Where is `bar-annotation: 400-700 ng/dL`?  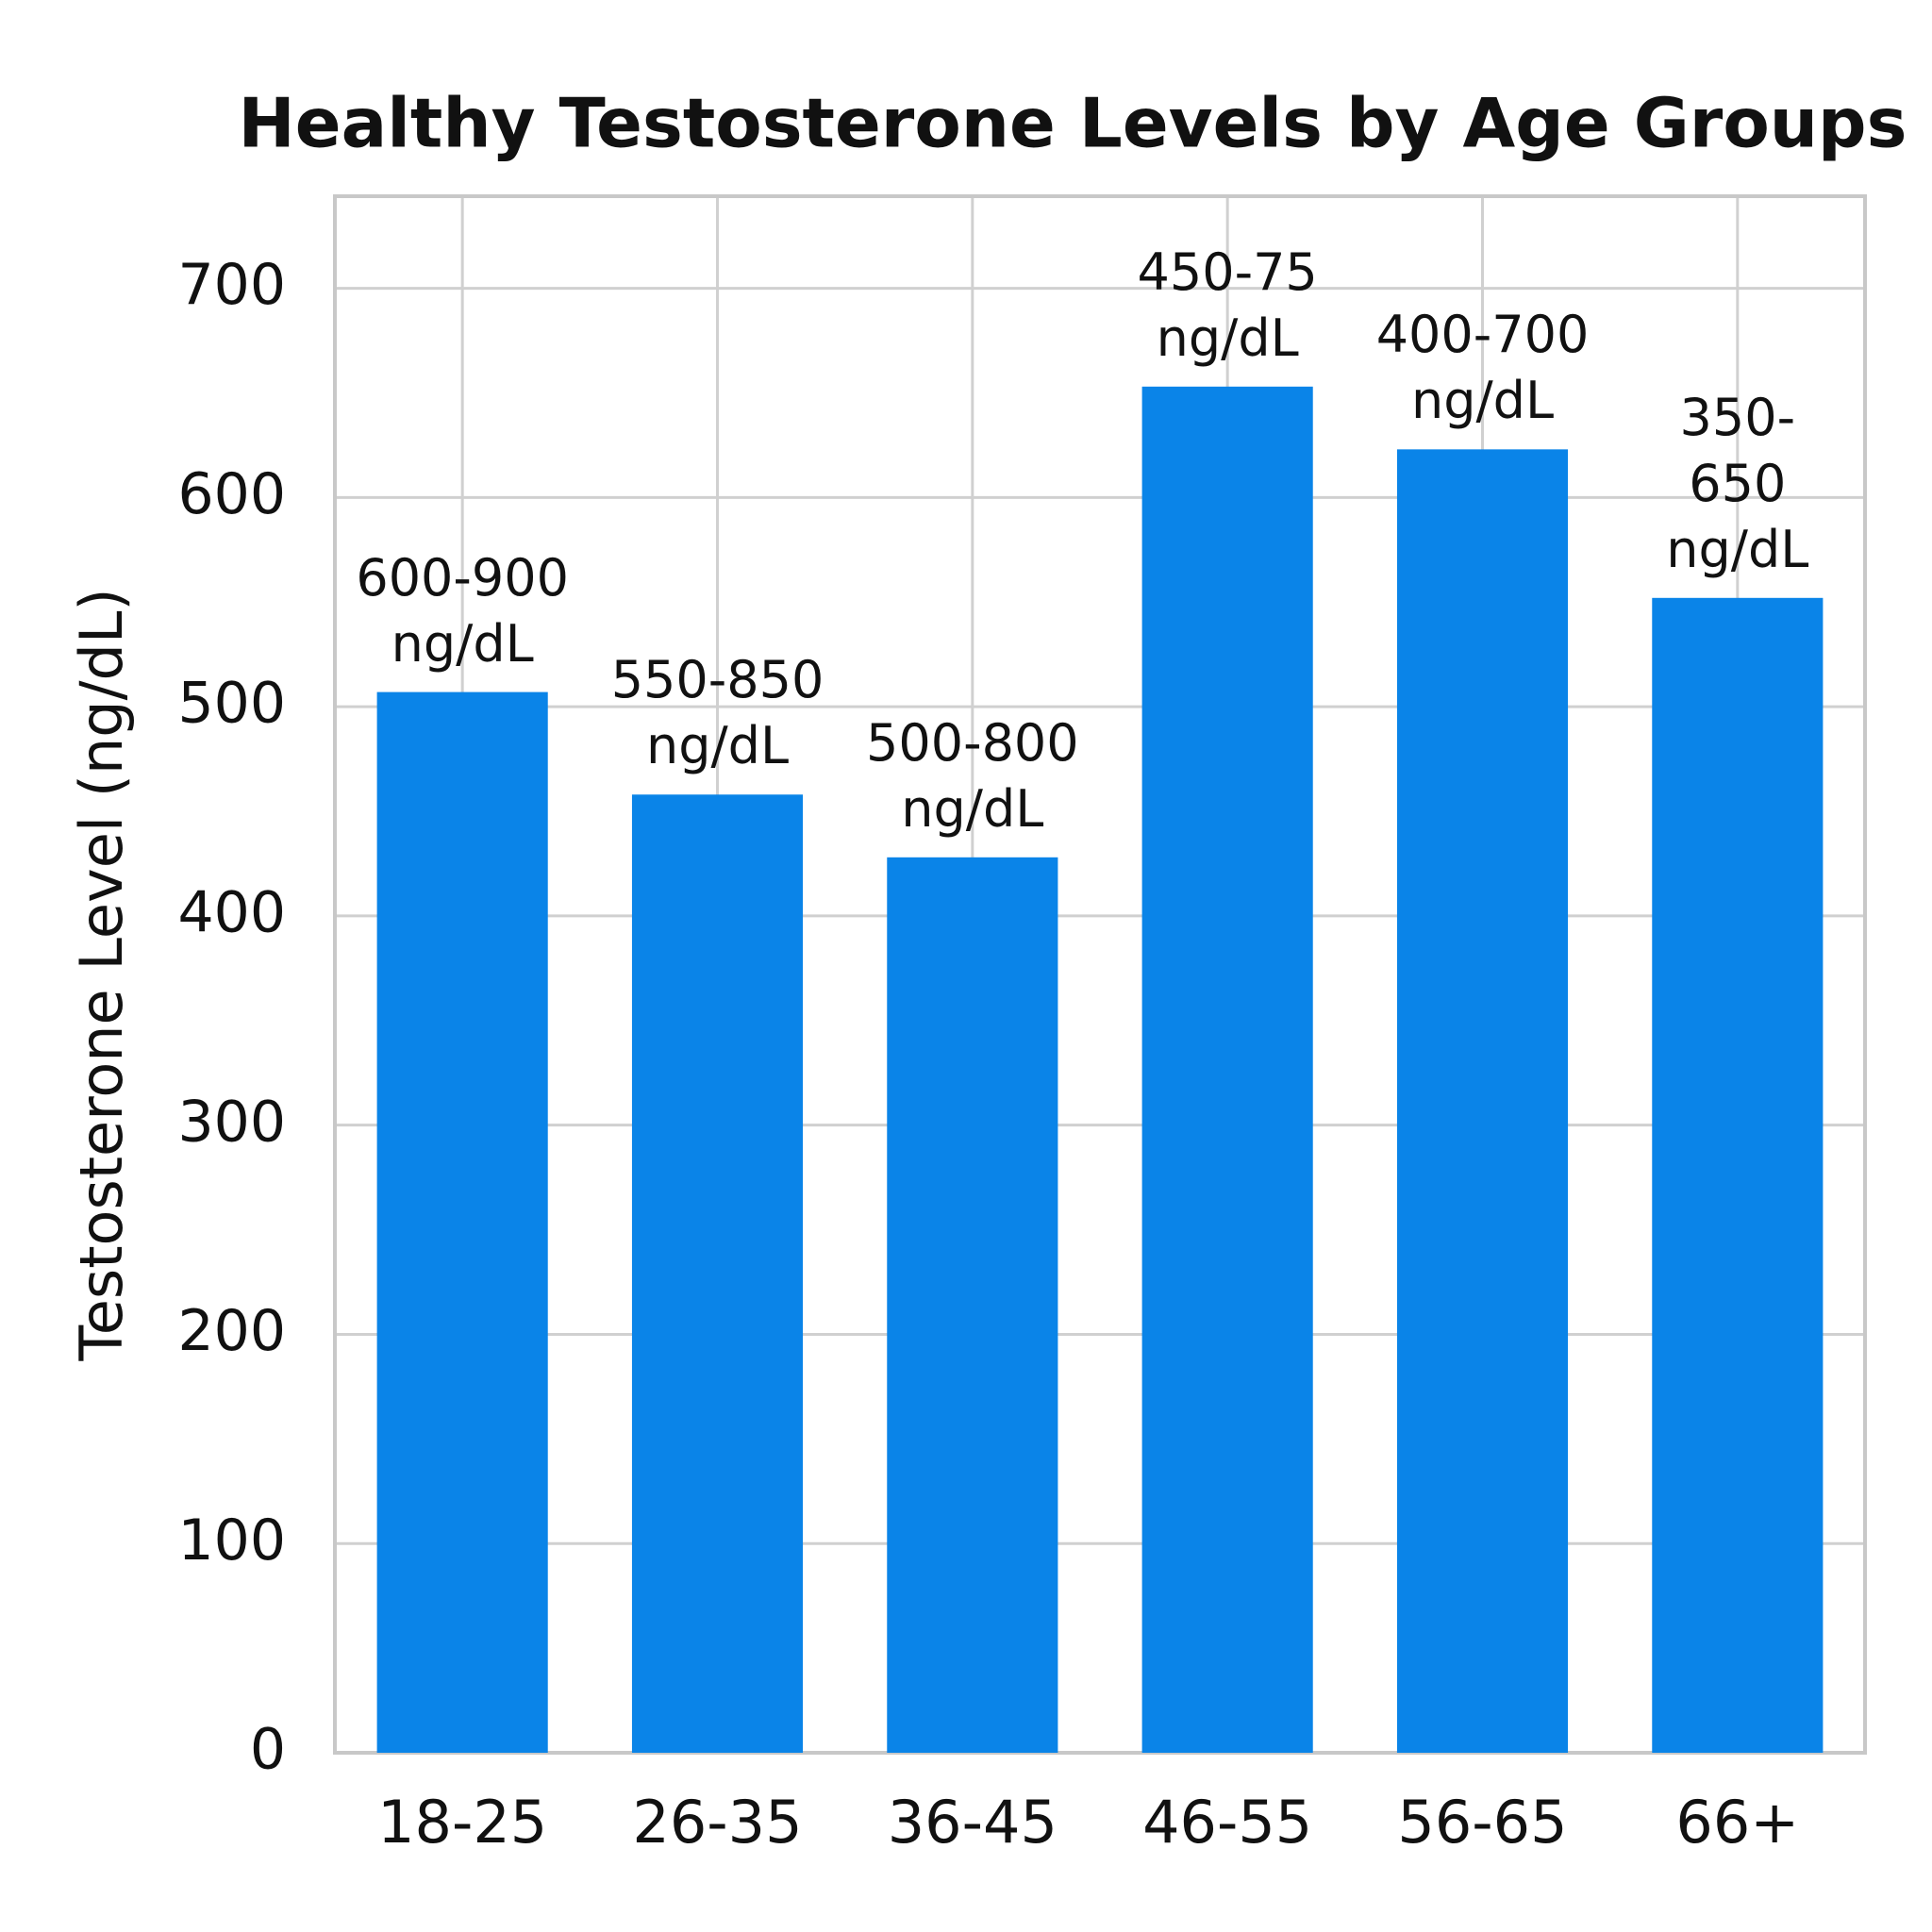
bar-annotation: 400-700 ng/dL is located at coordinates (1483, 368).